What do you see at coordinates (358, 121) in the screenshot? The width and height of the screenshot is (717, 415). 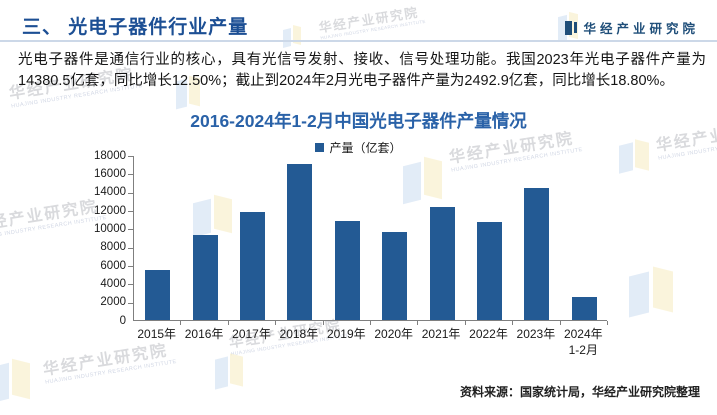 I see `chart-title: 2016-2024年1-2月中国光电子器件产量情况` at bounding box center [358, 121].